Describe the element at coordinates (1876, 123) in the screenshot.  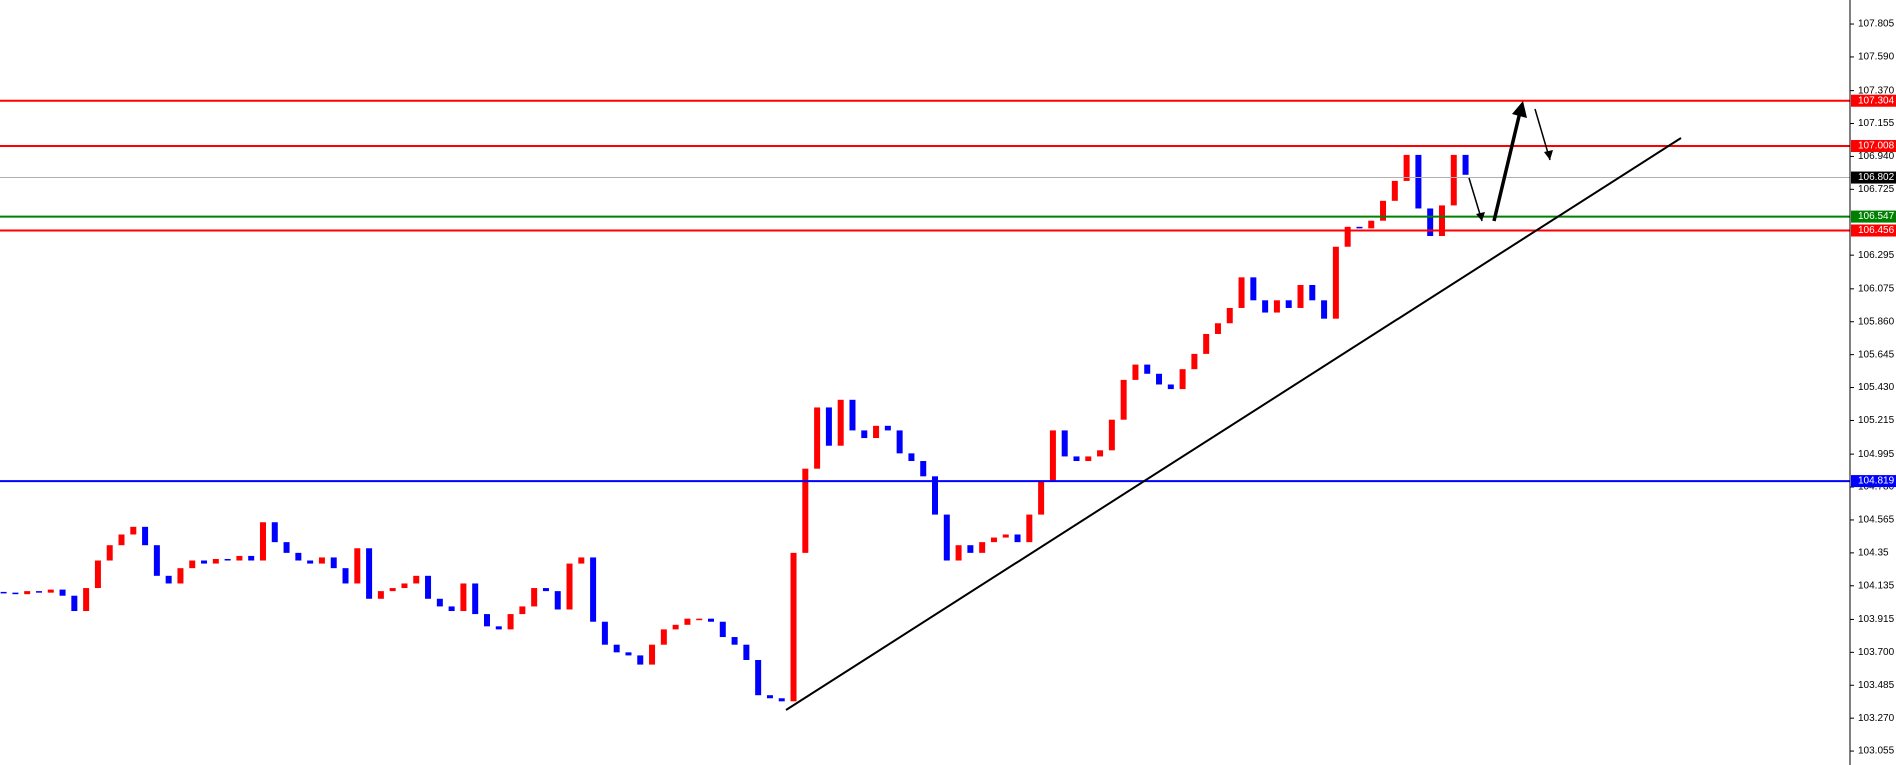
I see `y-tick-label: 107.155` at that location.